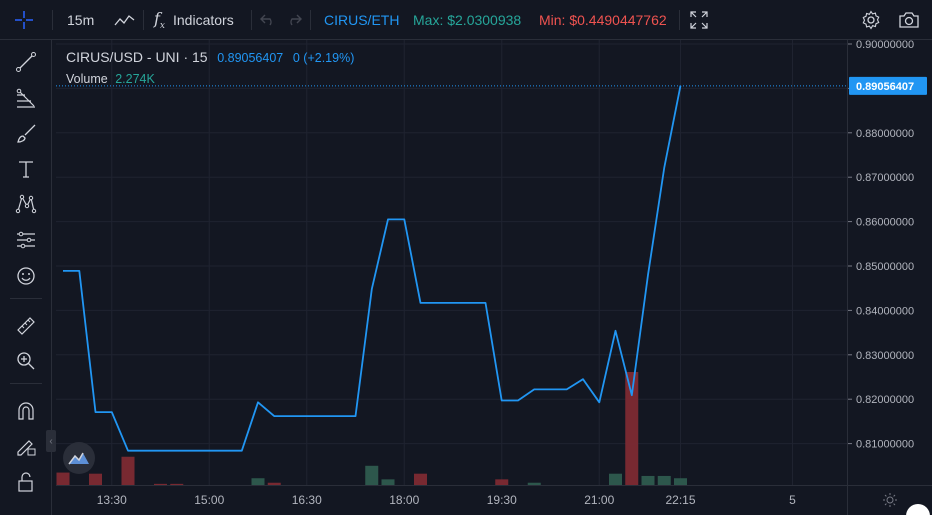 The image size is (932, 515). What do you see at coordinates (362, 20) in the screenshot?
I see `pair-label: CIRUS/ETH` at bounding box center [362, 20].